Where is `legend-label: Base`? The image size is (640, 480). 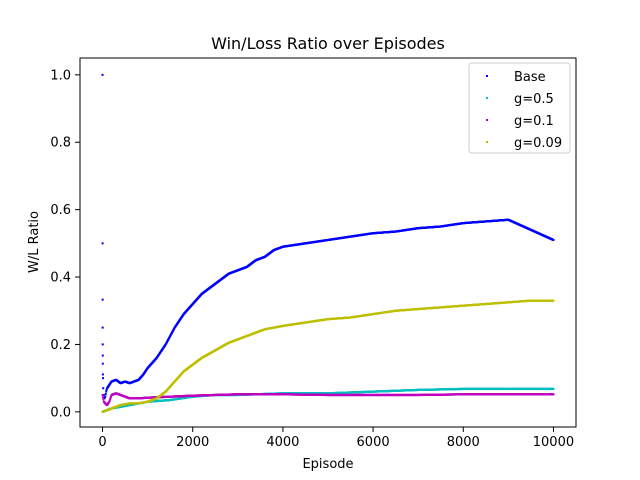 legend-label: Base is located at coordinates (530, 77).